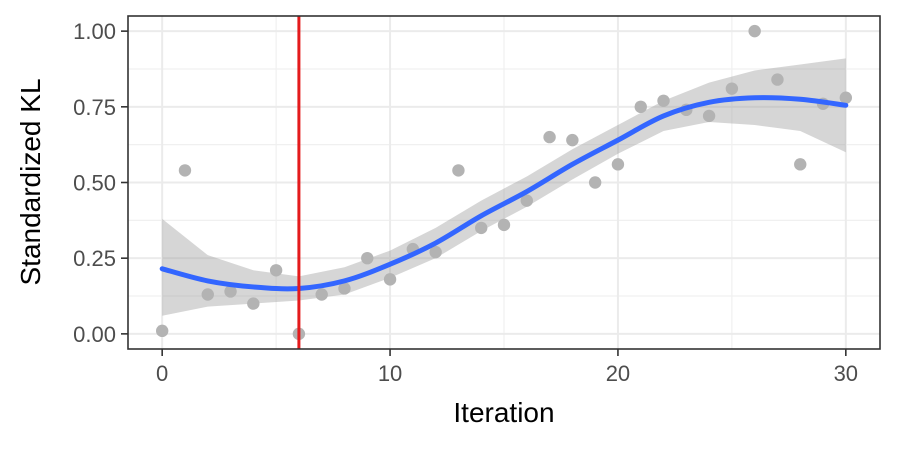 This screenshot has width=899, height=450. What do you see at coordinates (846, 373) in the screenshot?
I see `x-tick-label: 30` at bounding box center [846, 373].